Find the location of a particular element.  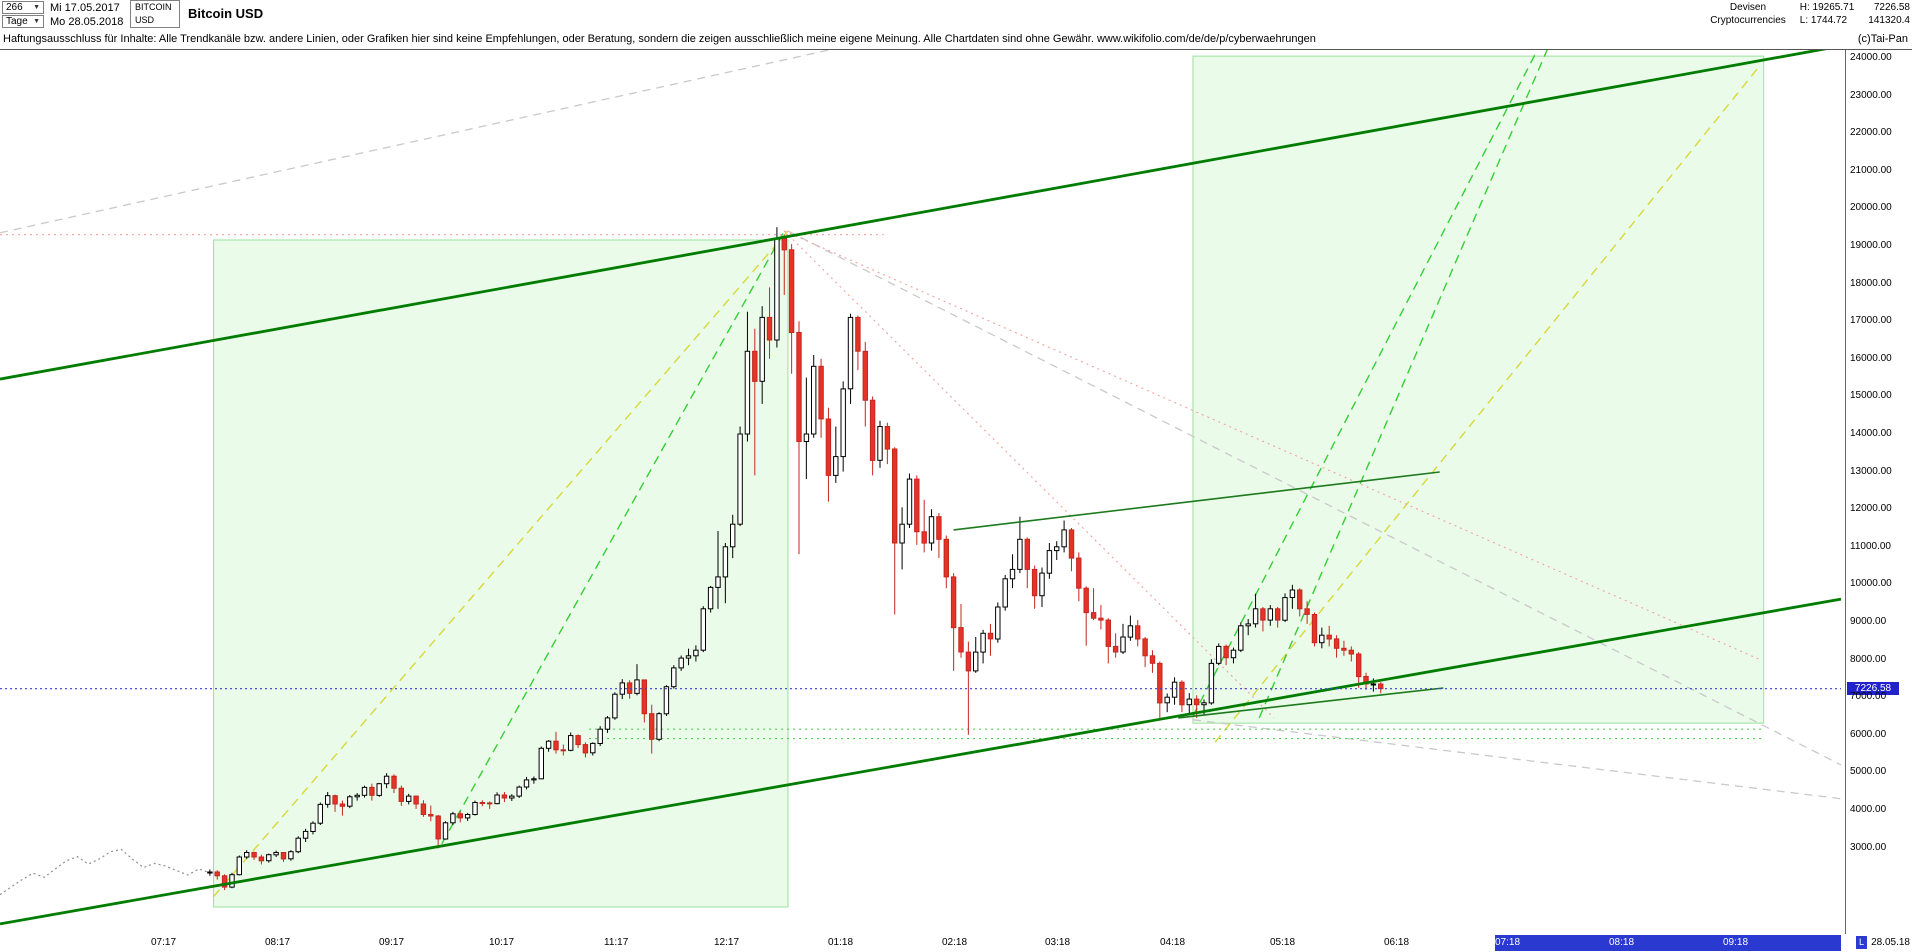

x-axis-label: 01:18 is located at coordinates (841, 942).